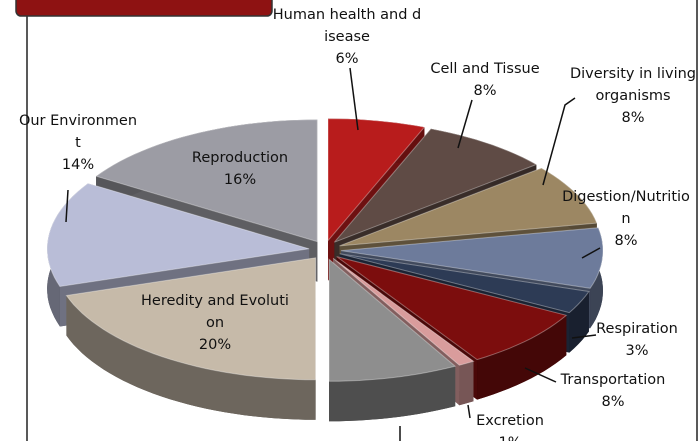 This screenshot has width=700, height=441. Describe the element at coordinates (240, 169) in the screenshot. I see `data-label: Reproduction 16%` at that location.